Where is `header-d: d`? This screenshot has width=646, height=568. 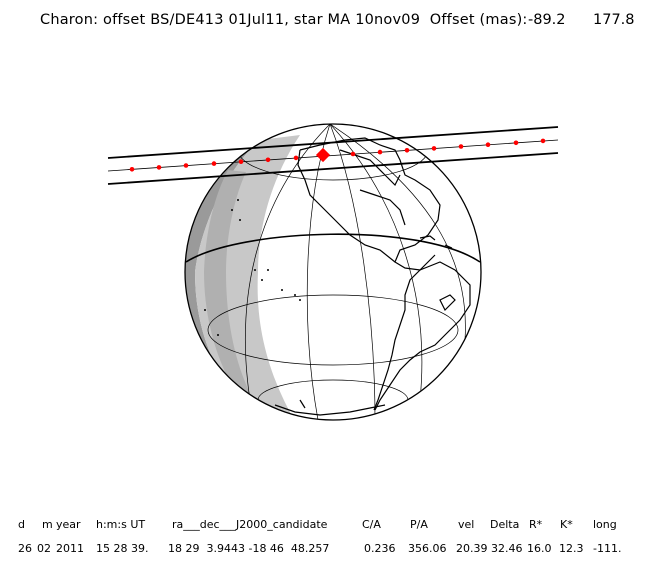 header-d: d is located at coordinates (21, 524).